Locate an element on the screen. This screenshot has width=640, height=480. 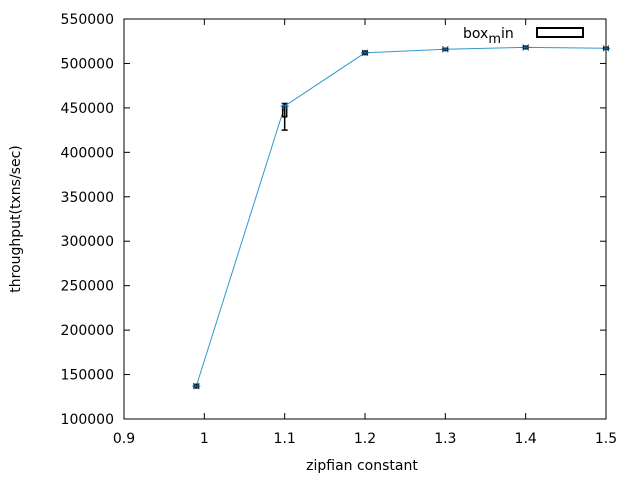
y-axis-title: throughput(txns/sec) is located at coordinates (16, 218).